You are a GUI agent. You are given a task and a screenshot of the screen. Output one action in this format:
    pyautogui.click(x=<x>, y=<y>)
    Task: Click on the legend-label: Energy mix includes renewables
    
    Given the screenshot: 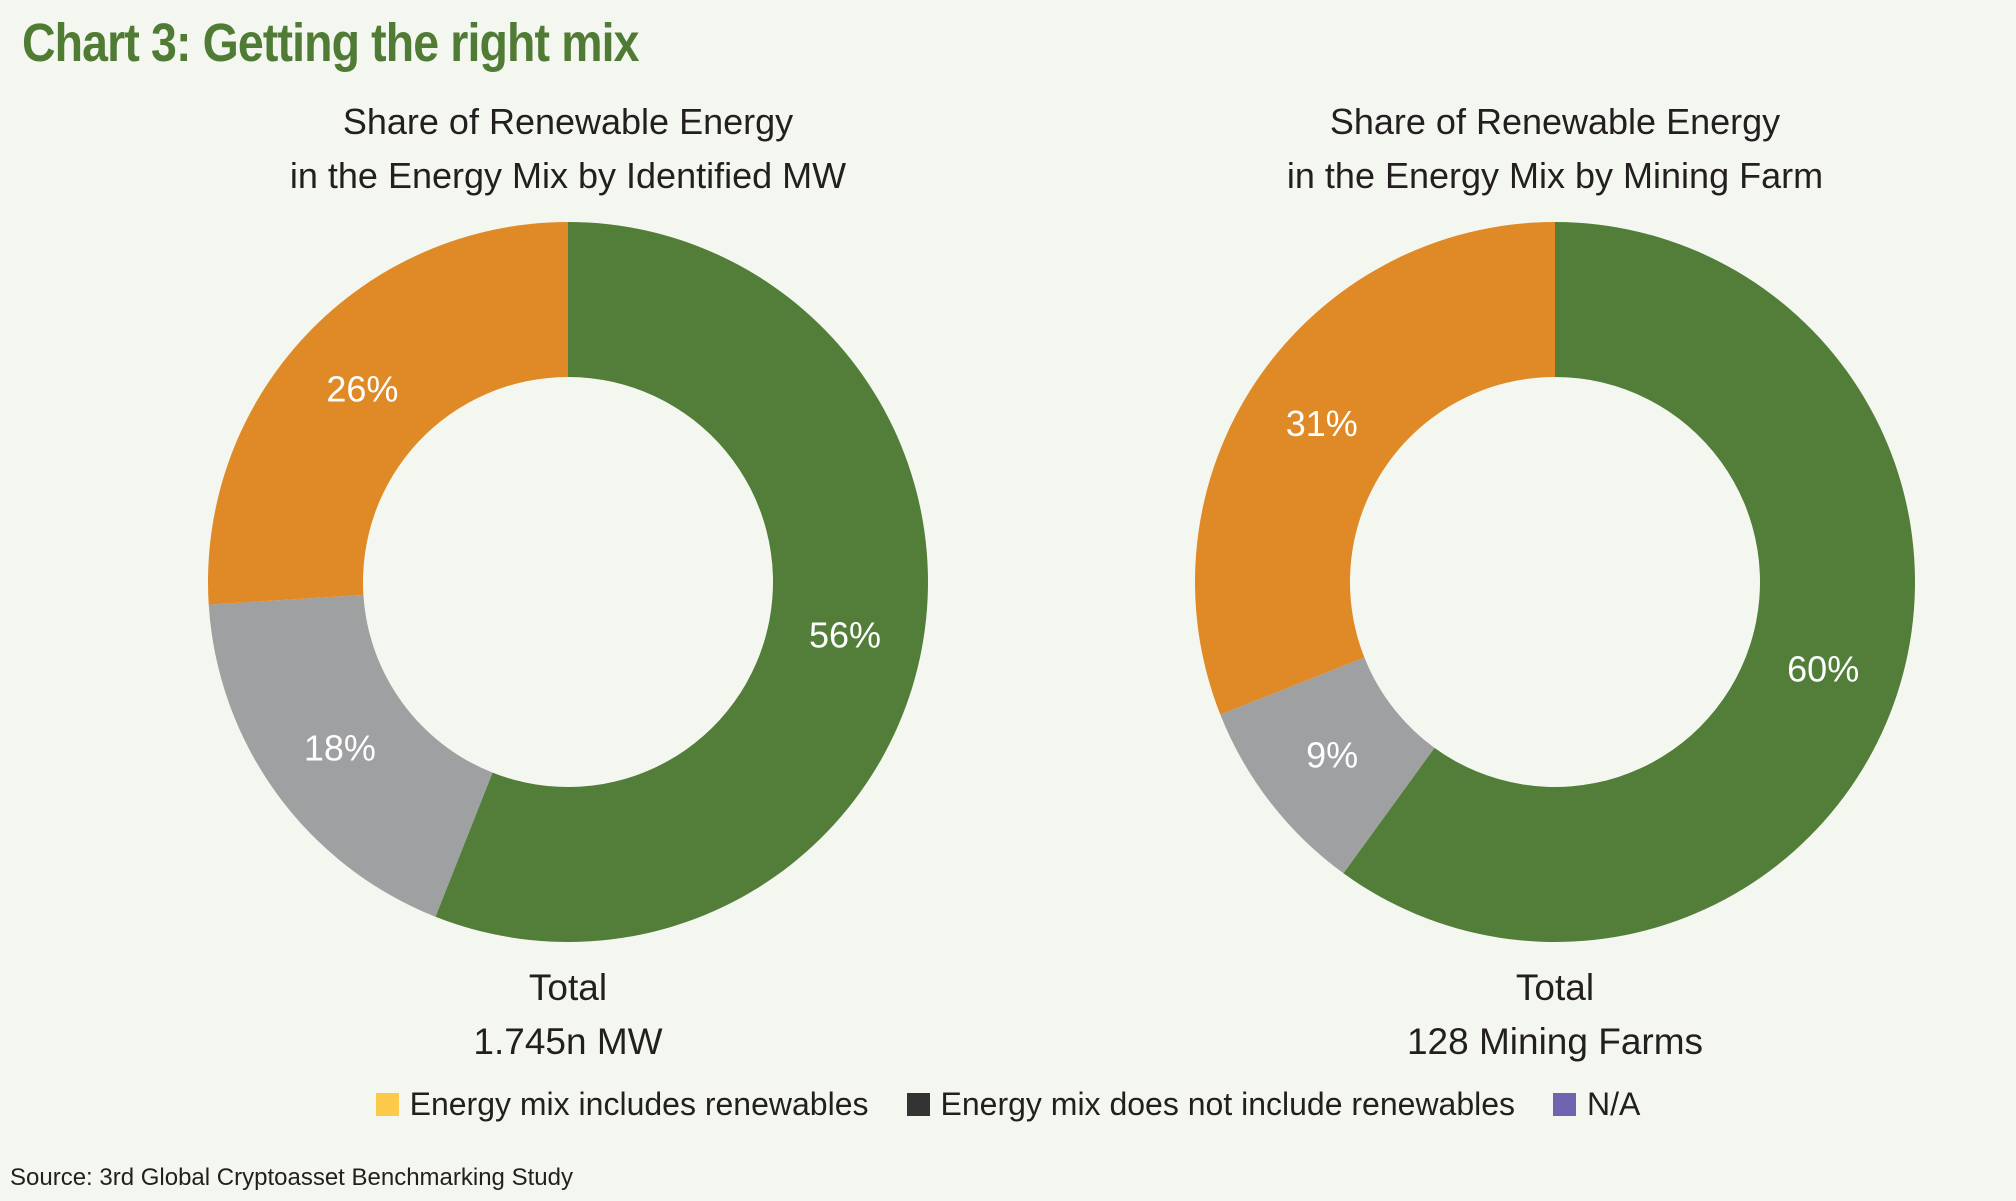 What is the action you would take?
    pyautogui.click(x=639, y=1104)
    